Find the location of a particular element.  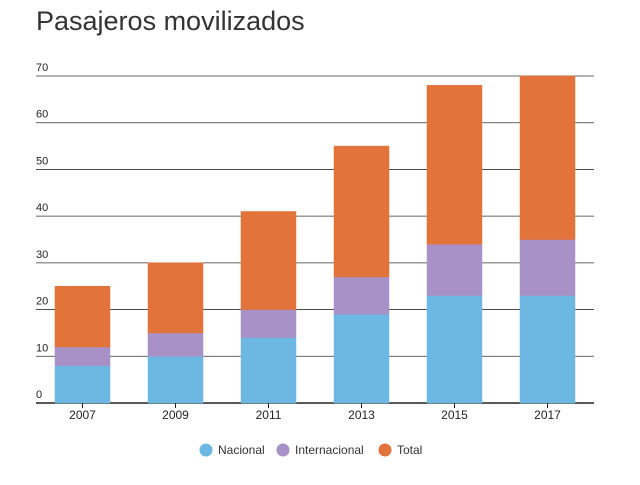

legend-swatch-internacional is located at coordinates (283, 450).